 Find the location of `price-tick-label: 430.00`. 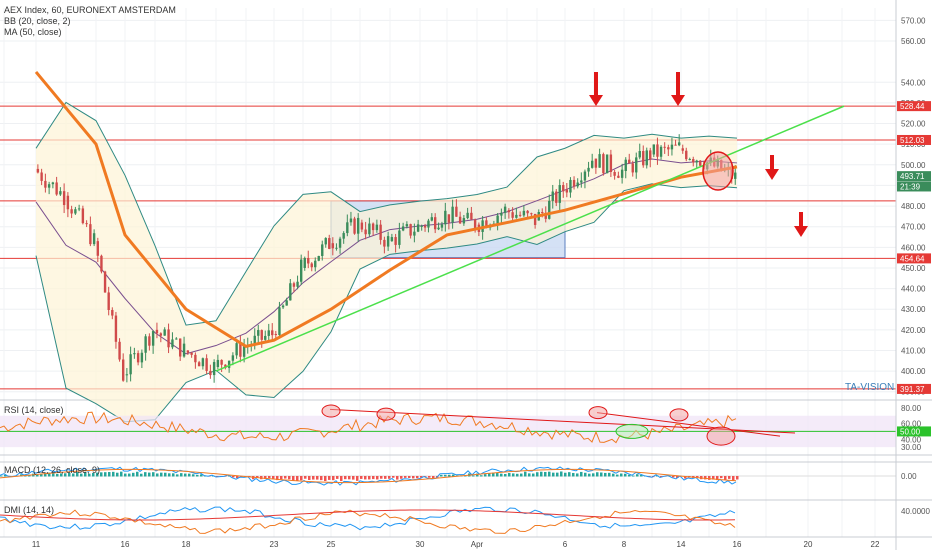

price-tick-label: 430.00 is located at coordinates (913, 309).